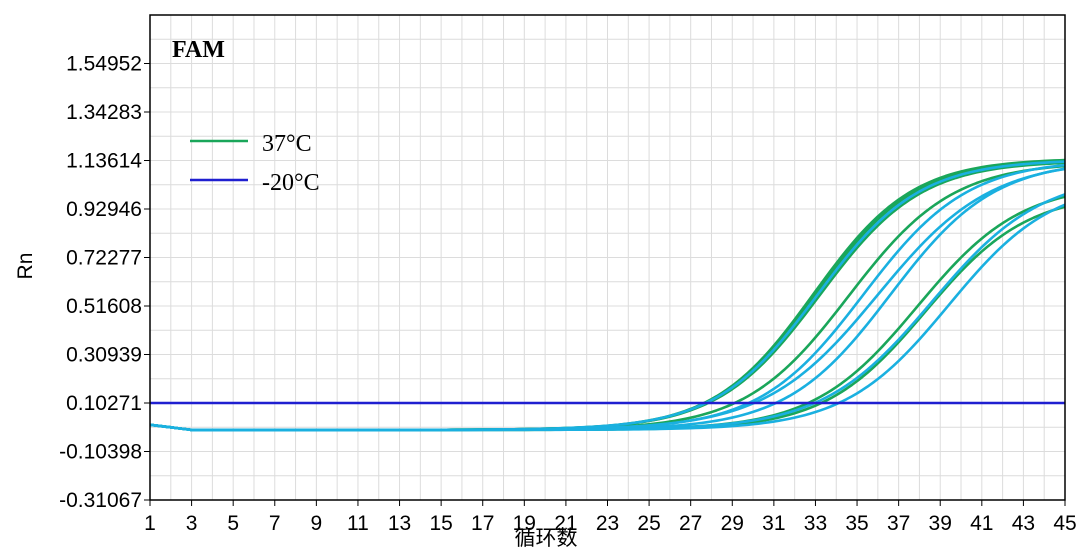 The width and height of the screenshot is (1080, 555). What do you see at coordinates (100, 451) in the screenshot?
I see `y-tick-label: -0.10398` at bounding box center [100, 451].